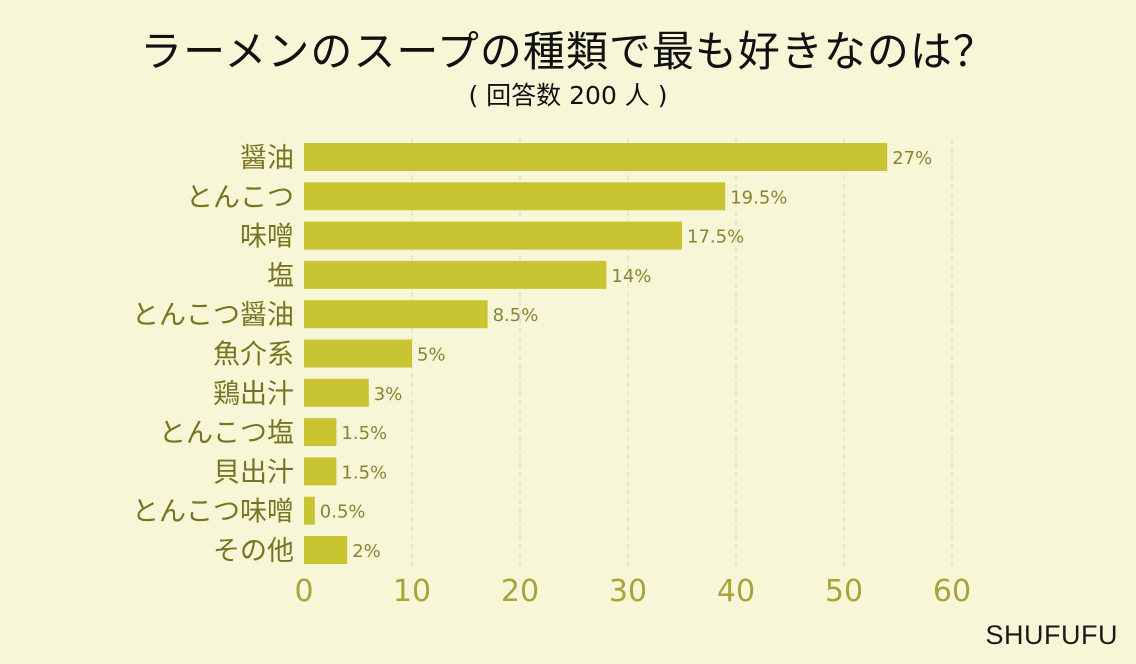 The width and height of the screenshot is (1136, 664). I want to click on x-tick-label: 30, so click(628, 591).